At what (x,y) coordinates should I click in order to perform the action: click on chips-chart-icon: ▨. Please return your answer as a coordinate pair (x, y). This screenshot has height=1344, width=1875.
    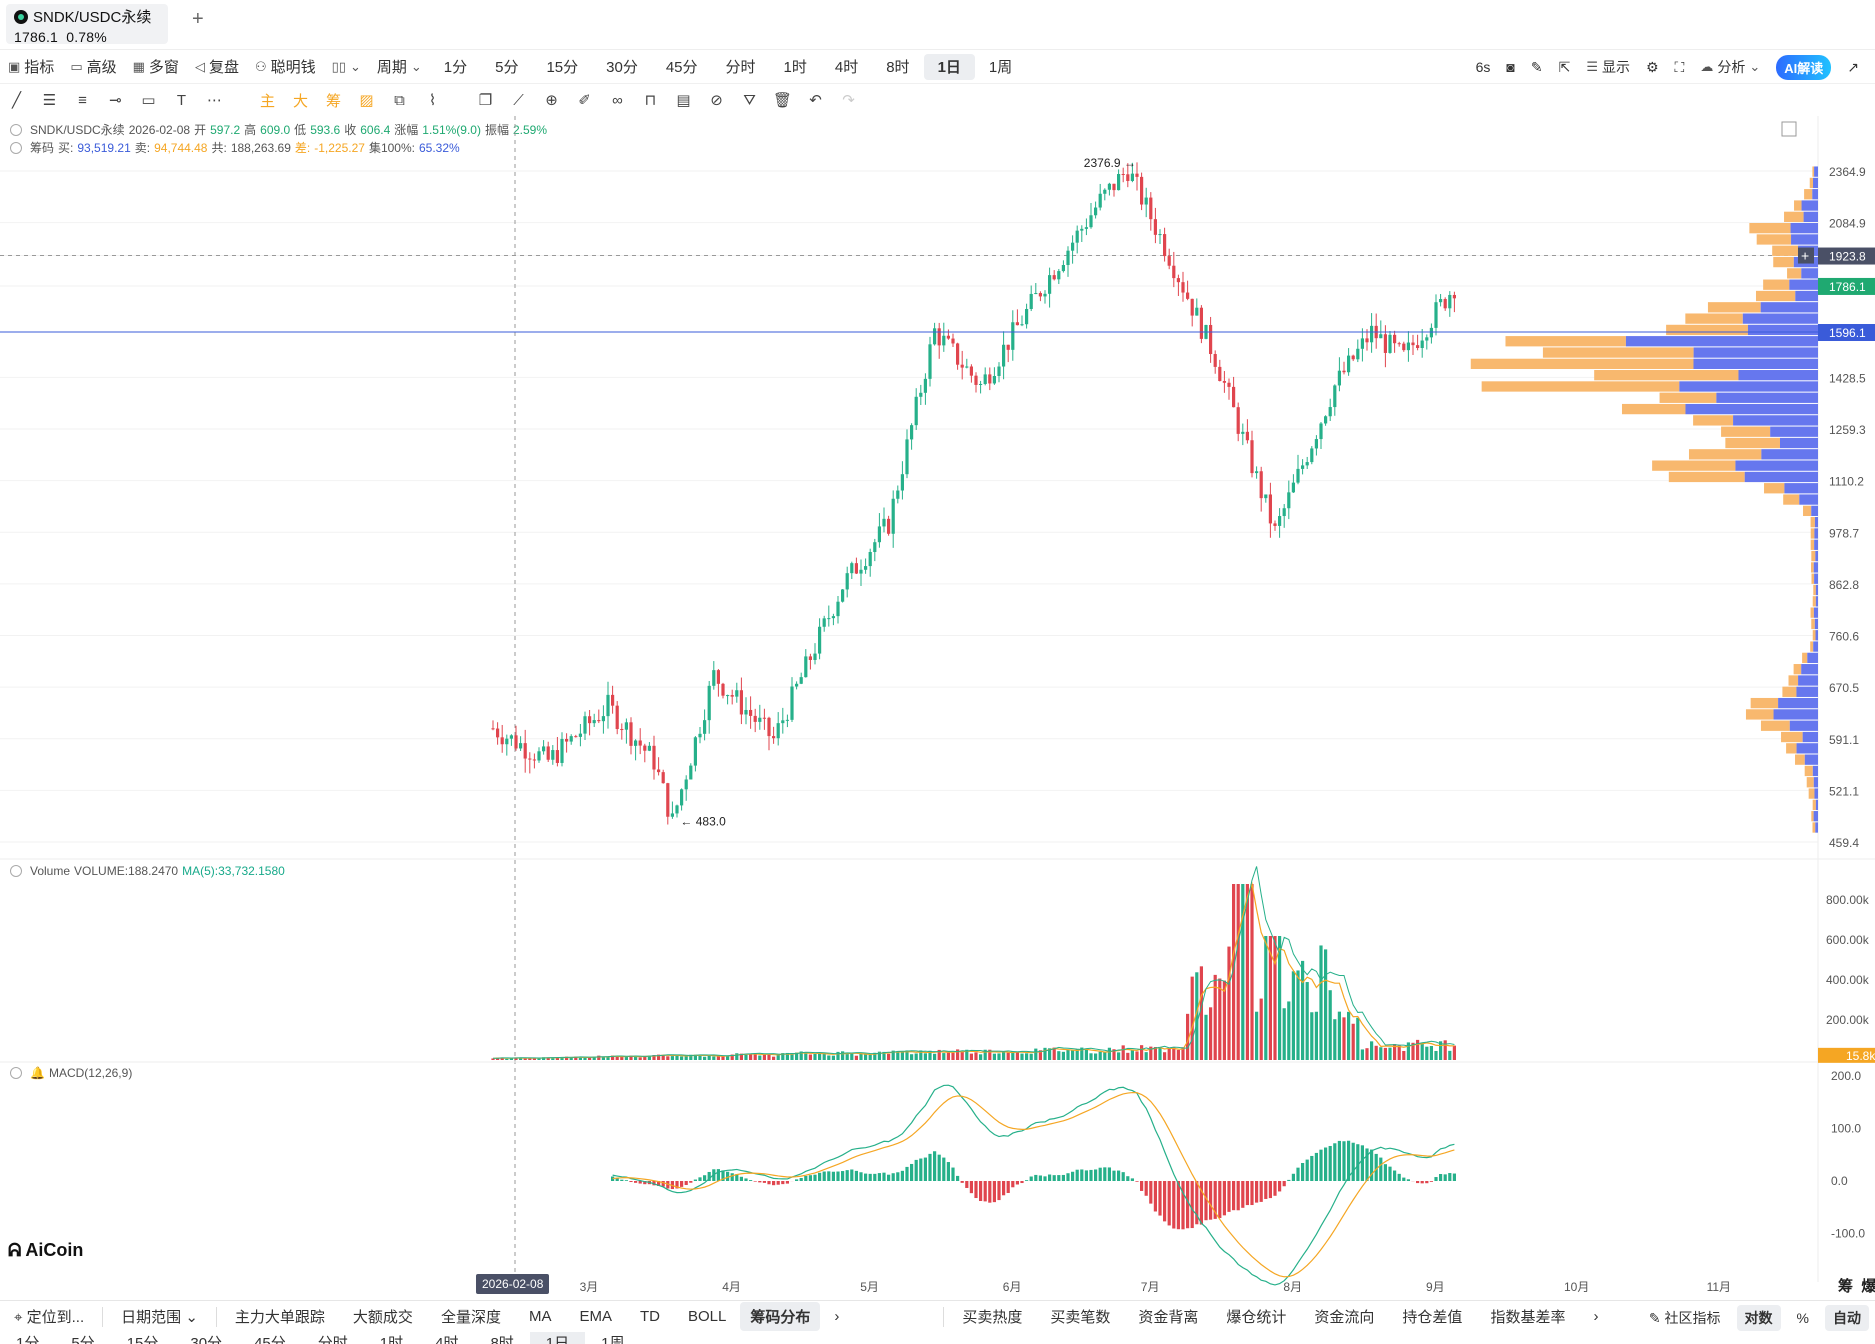
    Looking at the image, I should click on (366, 100).